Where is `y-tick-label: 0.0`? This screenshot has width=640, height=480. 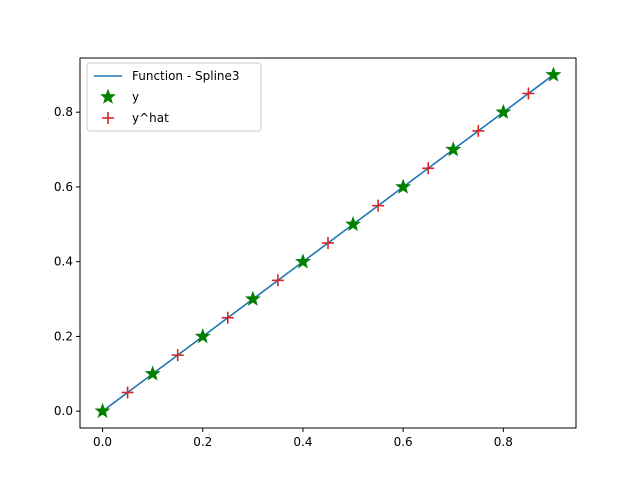 y-tick-label: 0.0 is located at coordinates (63, 411).